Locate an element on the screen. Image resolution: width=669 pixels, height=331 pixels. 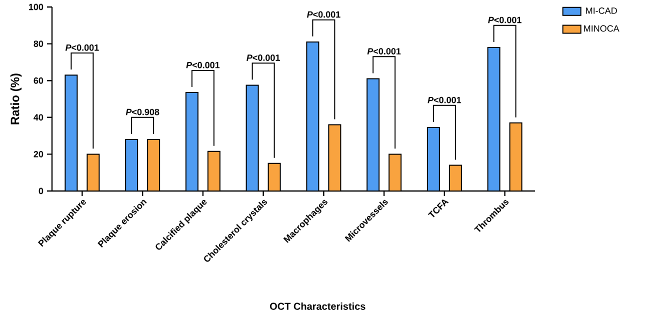
y-tick-label: 100 is located at coordinates (36, 7).